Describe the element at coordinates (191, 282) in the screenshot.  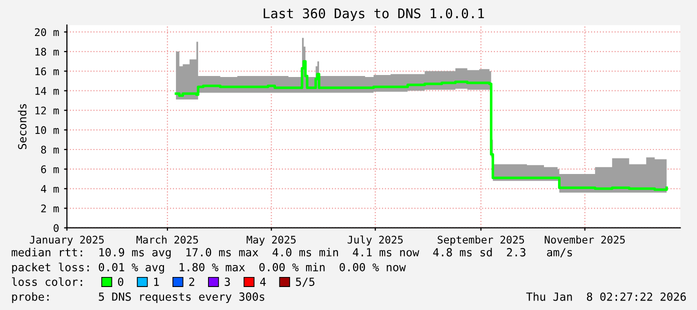
I see `legend-label: 2` at that location.